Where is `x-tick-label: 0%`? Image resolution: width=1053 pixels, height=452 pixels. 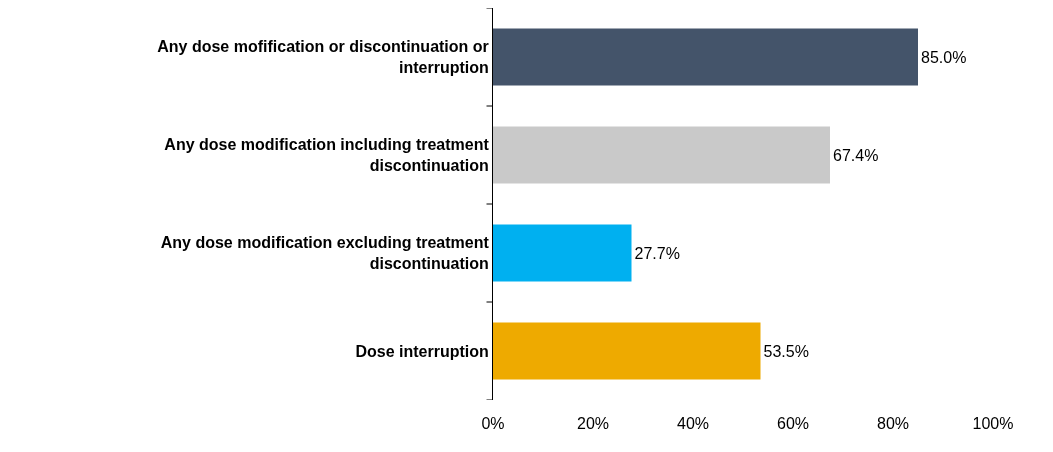 x-tick-label: 0% is located at coordinates (493, 423).